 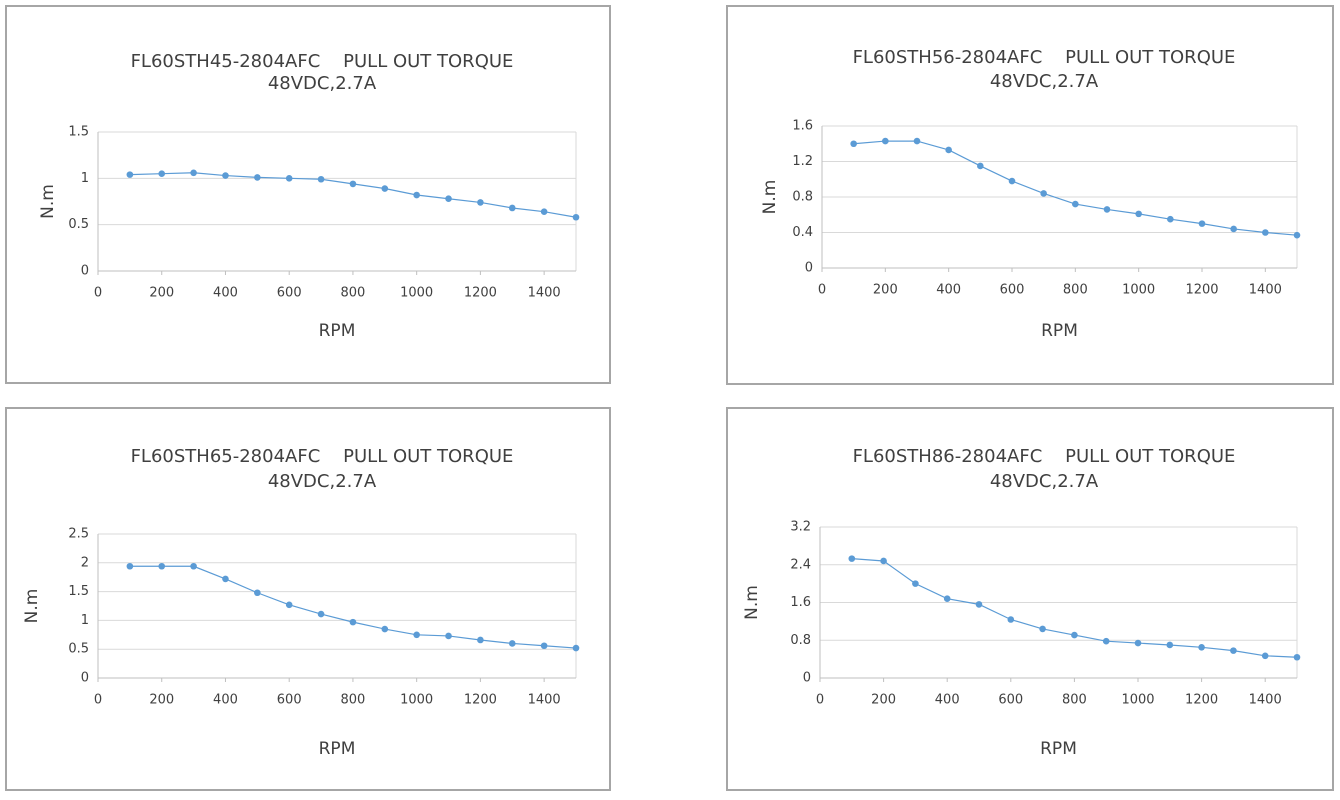 What do you see at coordinates (1044, 57) in the screenshot?
I see `chart-title: FL60STH56-2804AFC PULL OUT TORQUE` at bounding box center [1044, 57].